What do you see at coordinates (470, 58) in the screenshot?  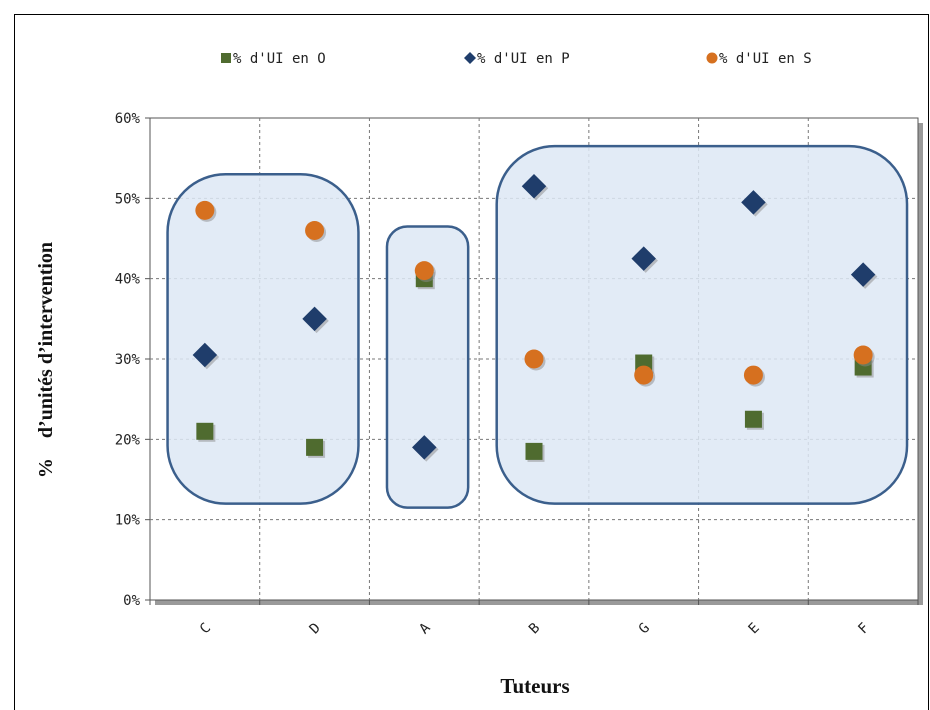 I see `legend-diamond-icon` at bounding box center [470, 58].